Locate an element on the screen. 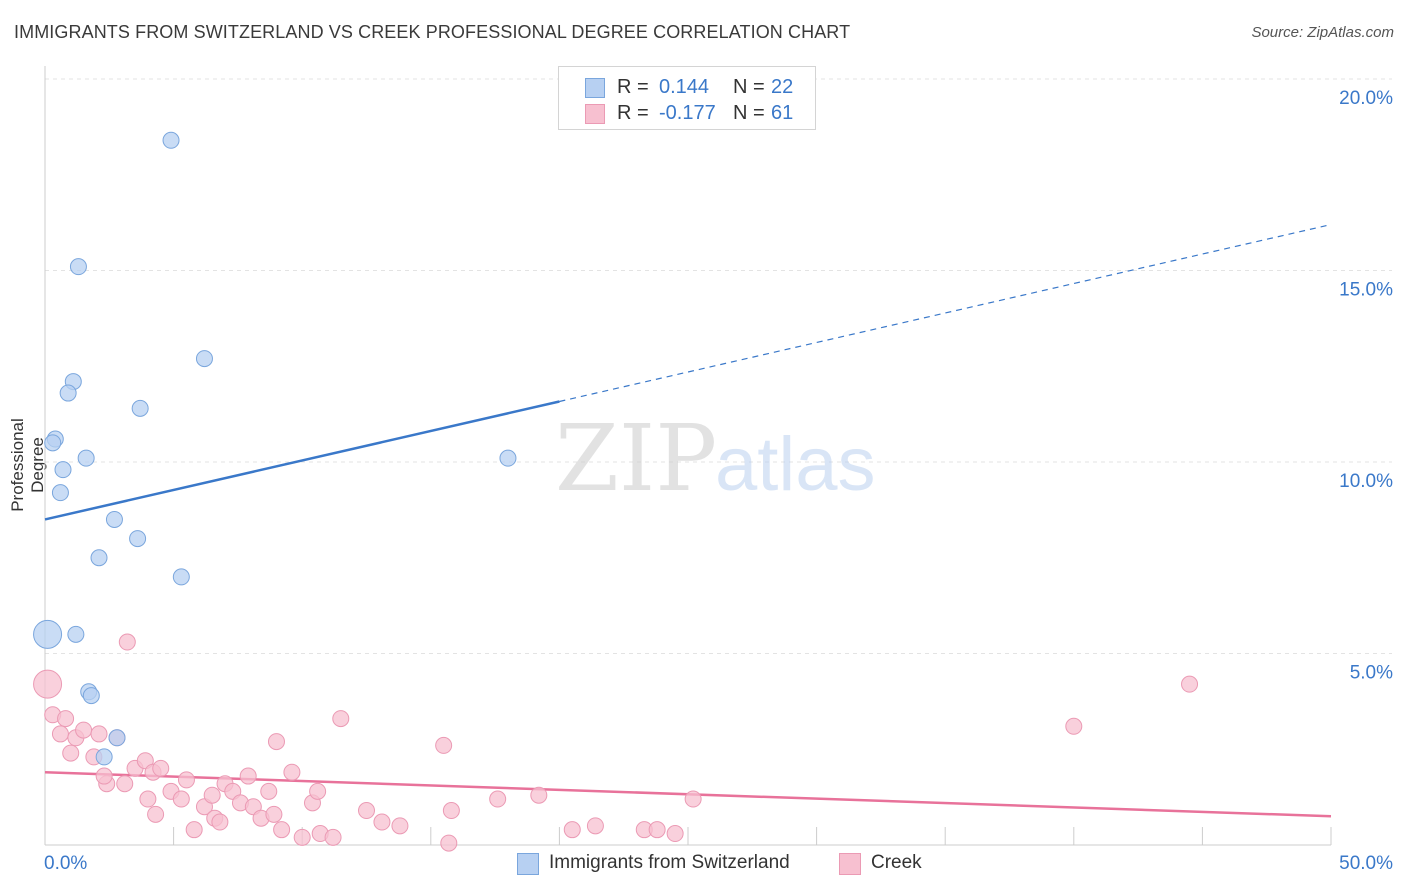 This screenshot has height=892, width=1406. r-value-switzerland: 0.144 is located at coordinates (684, 87).